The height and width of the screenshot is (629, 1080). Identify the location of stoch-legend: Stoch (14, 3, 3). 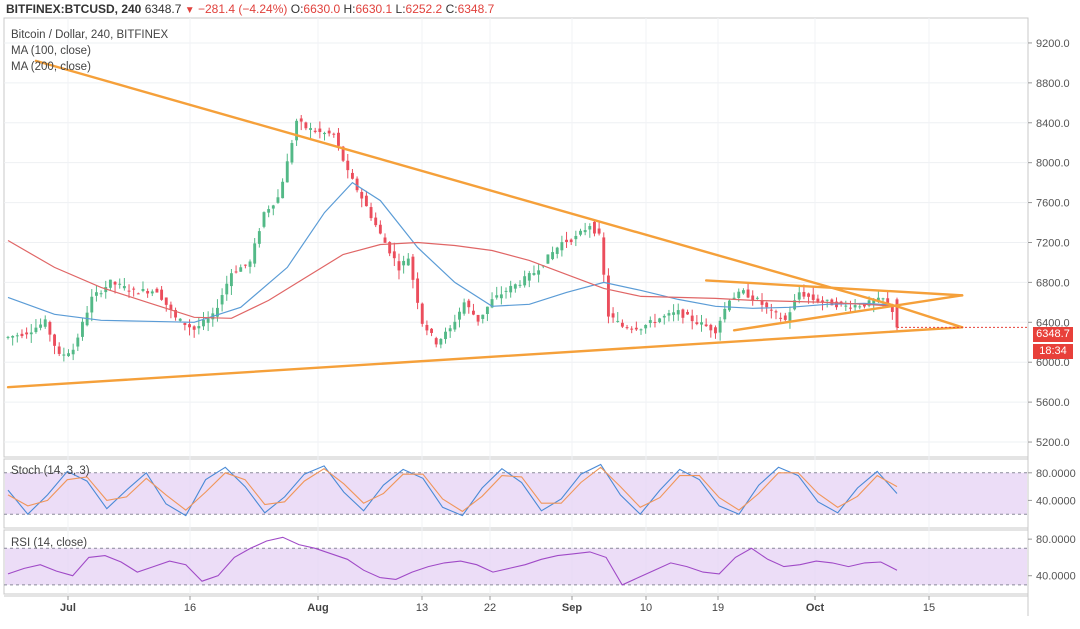
(50, 471).